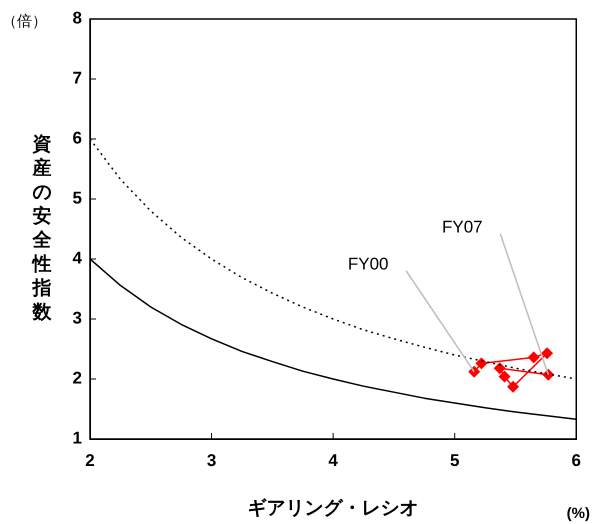 This screenshot has height=524, width=593. Describe the element at coordinates (211, 460) in the screenshot. I see `x-tick-label: 3` at that location.